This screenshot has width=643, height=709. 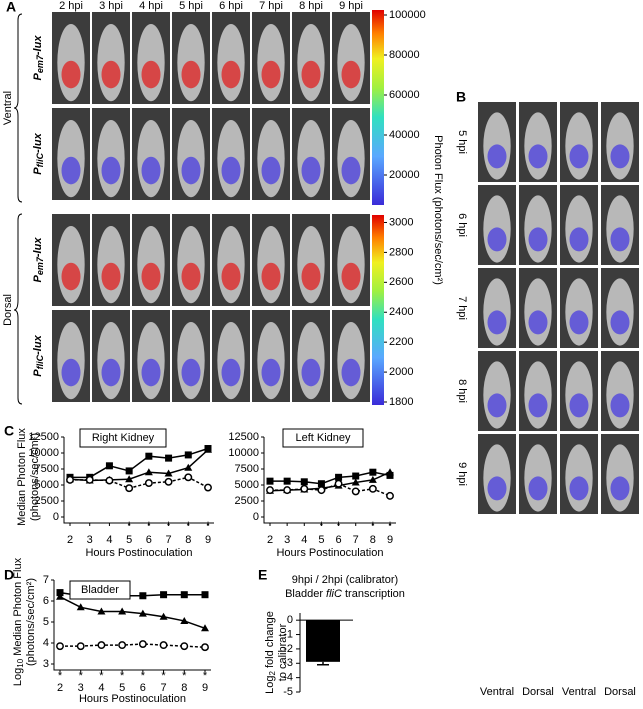 I want to click on chart-title: Left Kidney, so click(x=323, y=438).